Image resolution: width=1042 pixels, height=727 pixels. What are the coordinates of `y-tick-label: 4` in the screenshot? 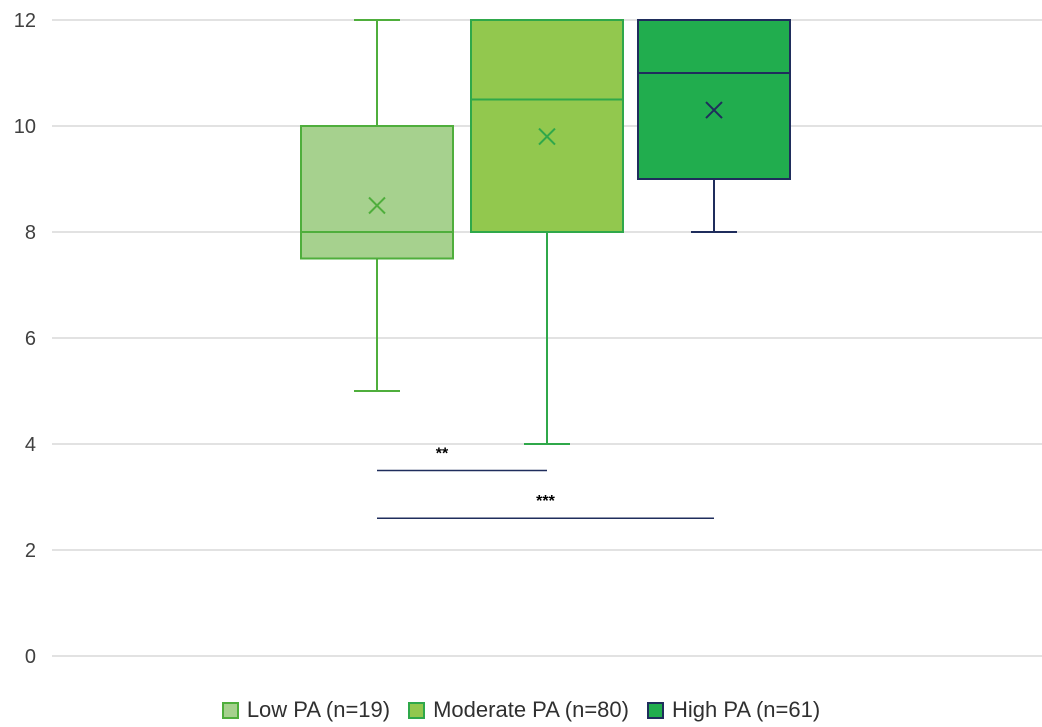 It's located at (30, 445).